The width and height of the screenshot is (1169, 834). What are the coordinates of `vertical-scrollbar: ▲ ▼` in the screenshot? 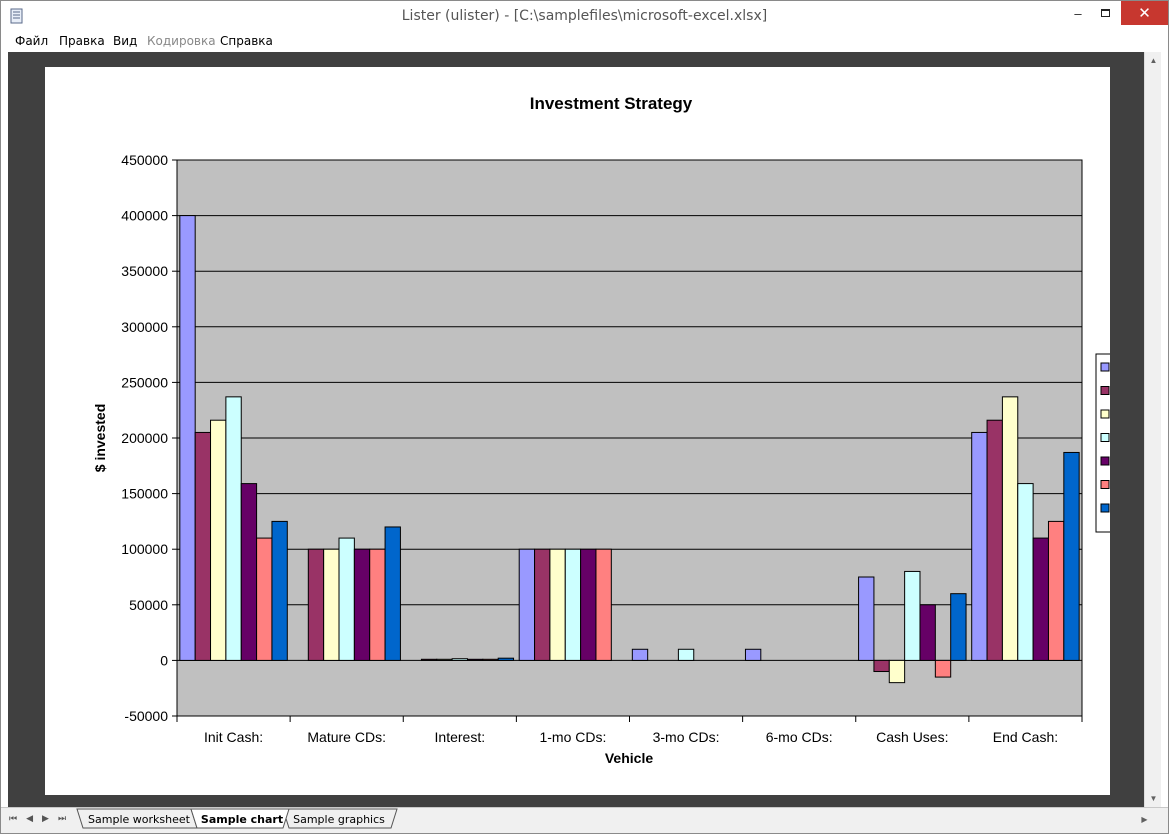 It's located at (1152, 429).